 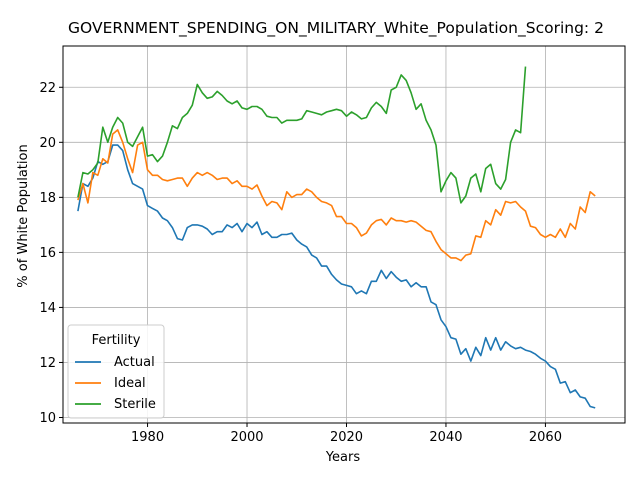 I want to click on x-tick-label: 2000, so click(x=246, y=437).